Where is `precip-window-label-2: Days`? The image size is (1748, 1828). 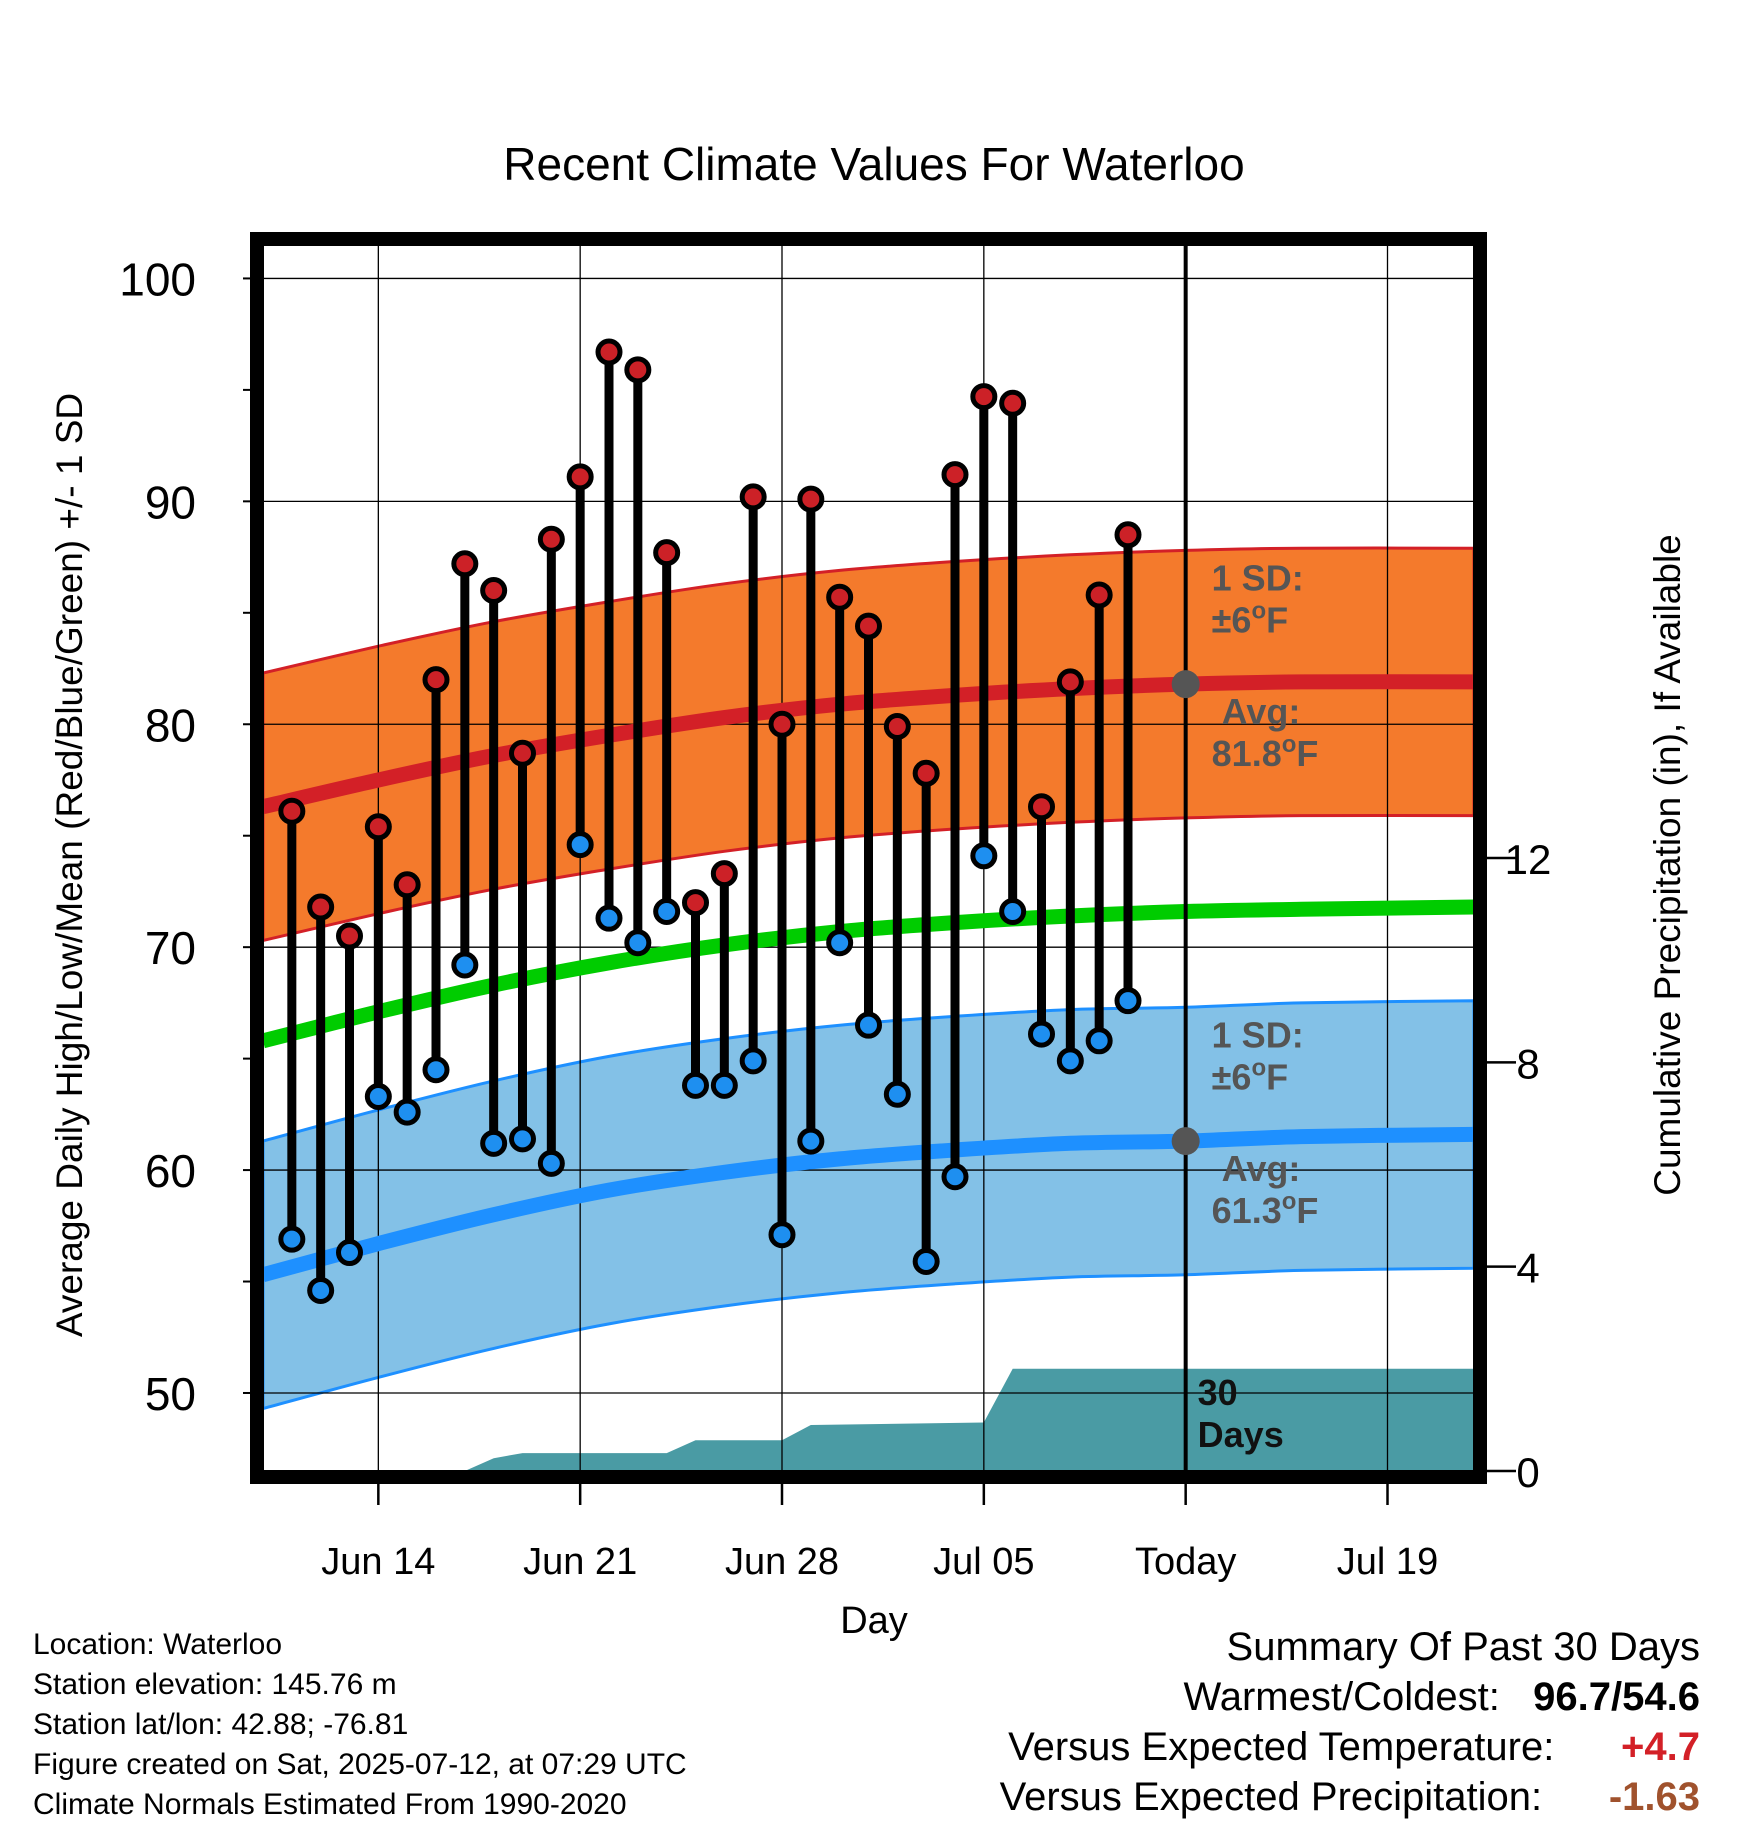
precip-window-label-2: Days is located at coordinates (1241, 1434).